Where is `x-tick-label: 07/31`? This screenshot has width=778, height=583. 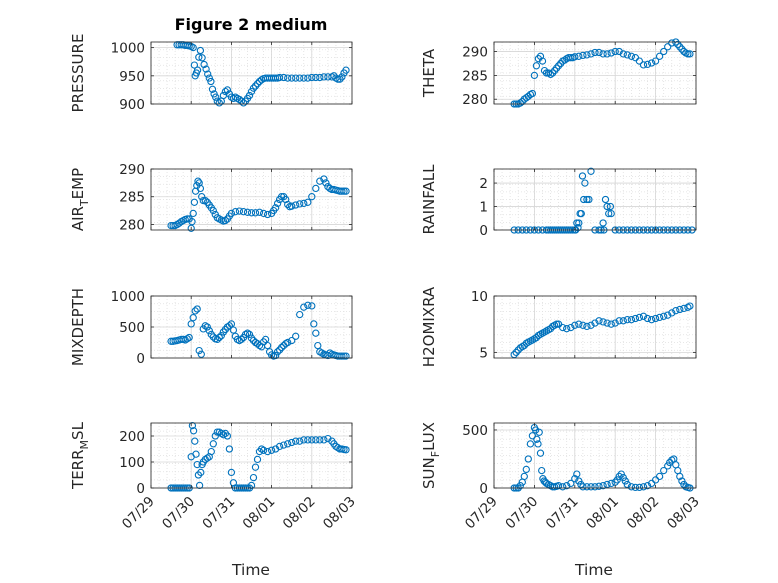 x-tick-label: 07/31 is located at coordinates (218, 513).